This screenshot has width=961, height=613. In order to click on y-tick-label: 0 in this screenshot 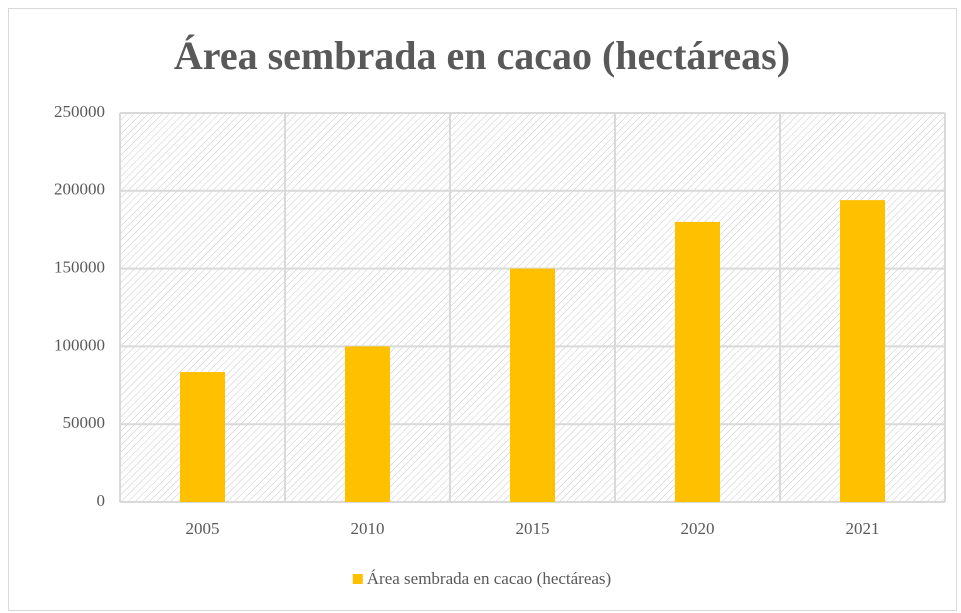, I will do `click(101, 500)`.